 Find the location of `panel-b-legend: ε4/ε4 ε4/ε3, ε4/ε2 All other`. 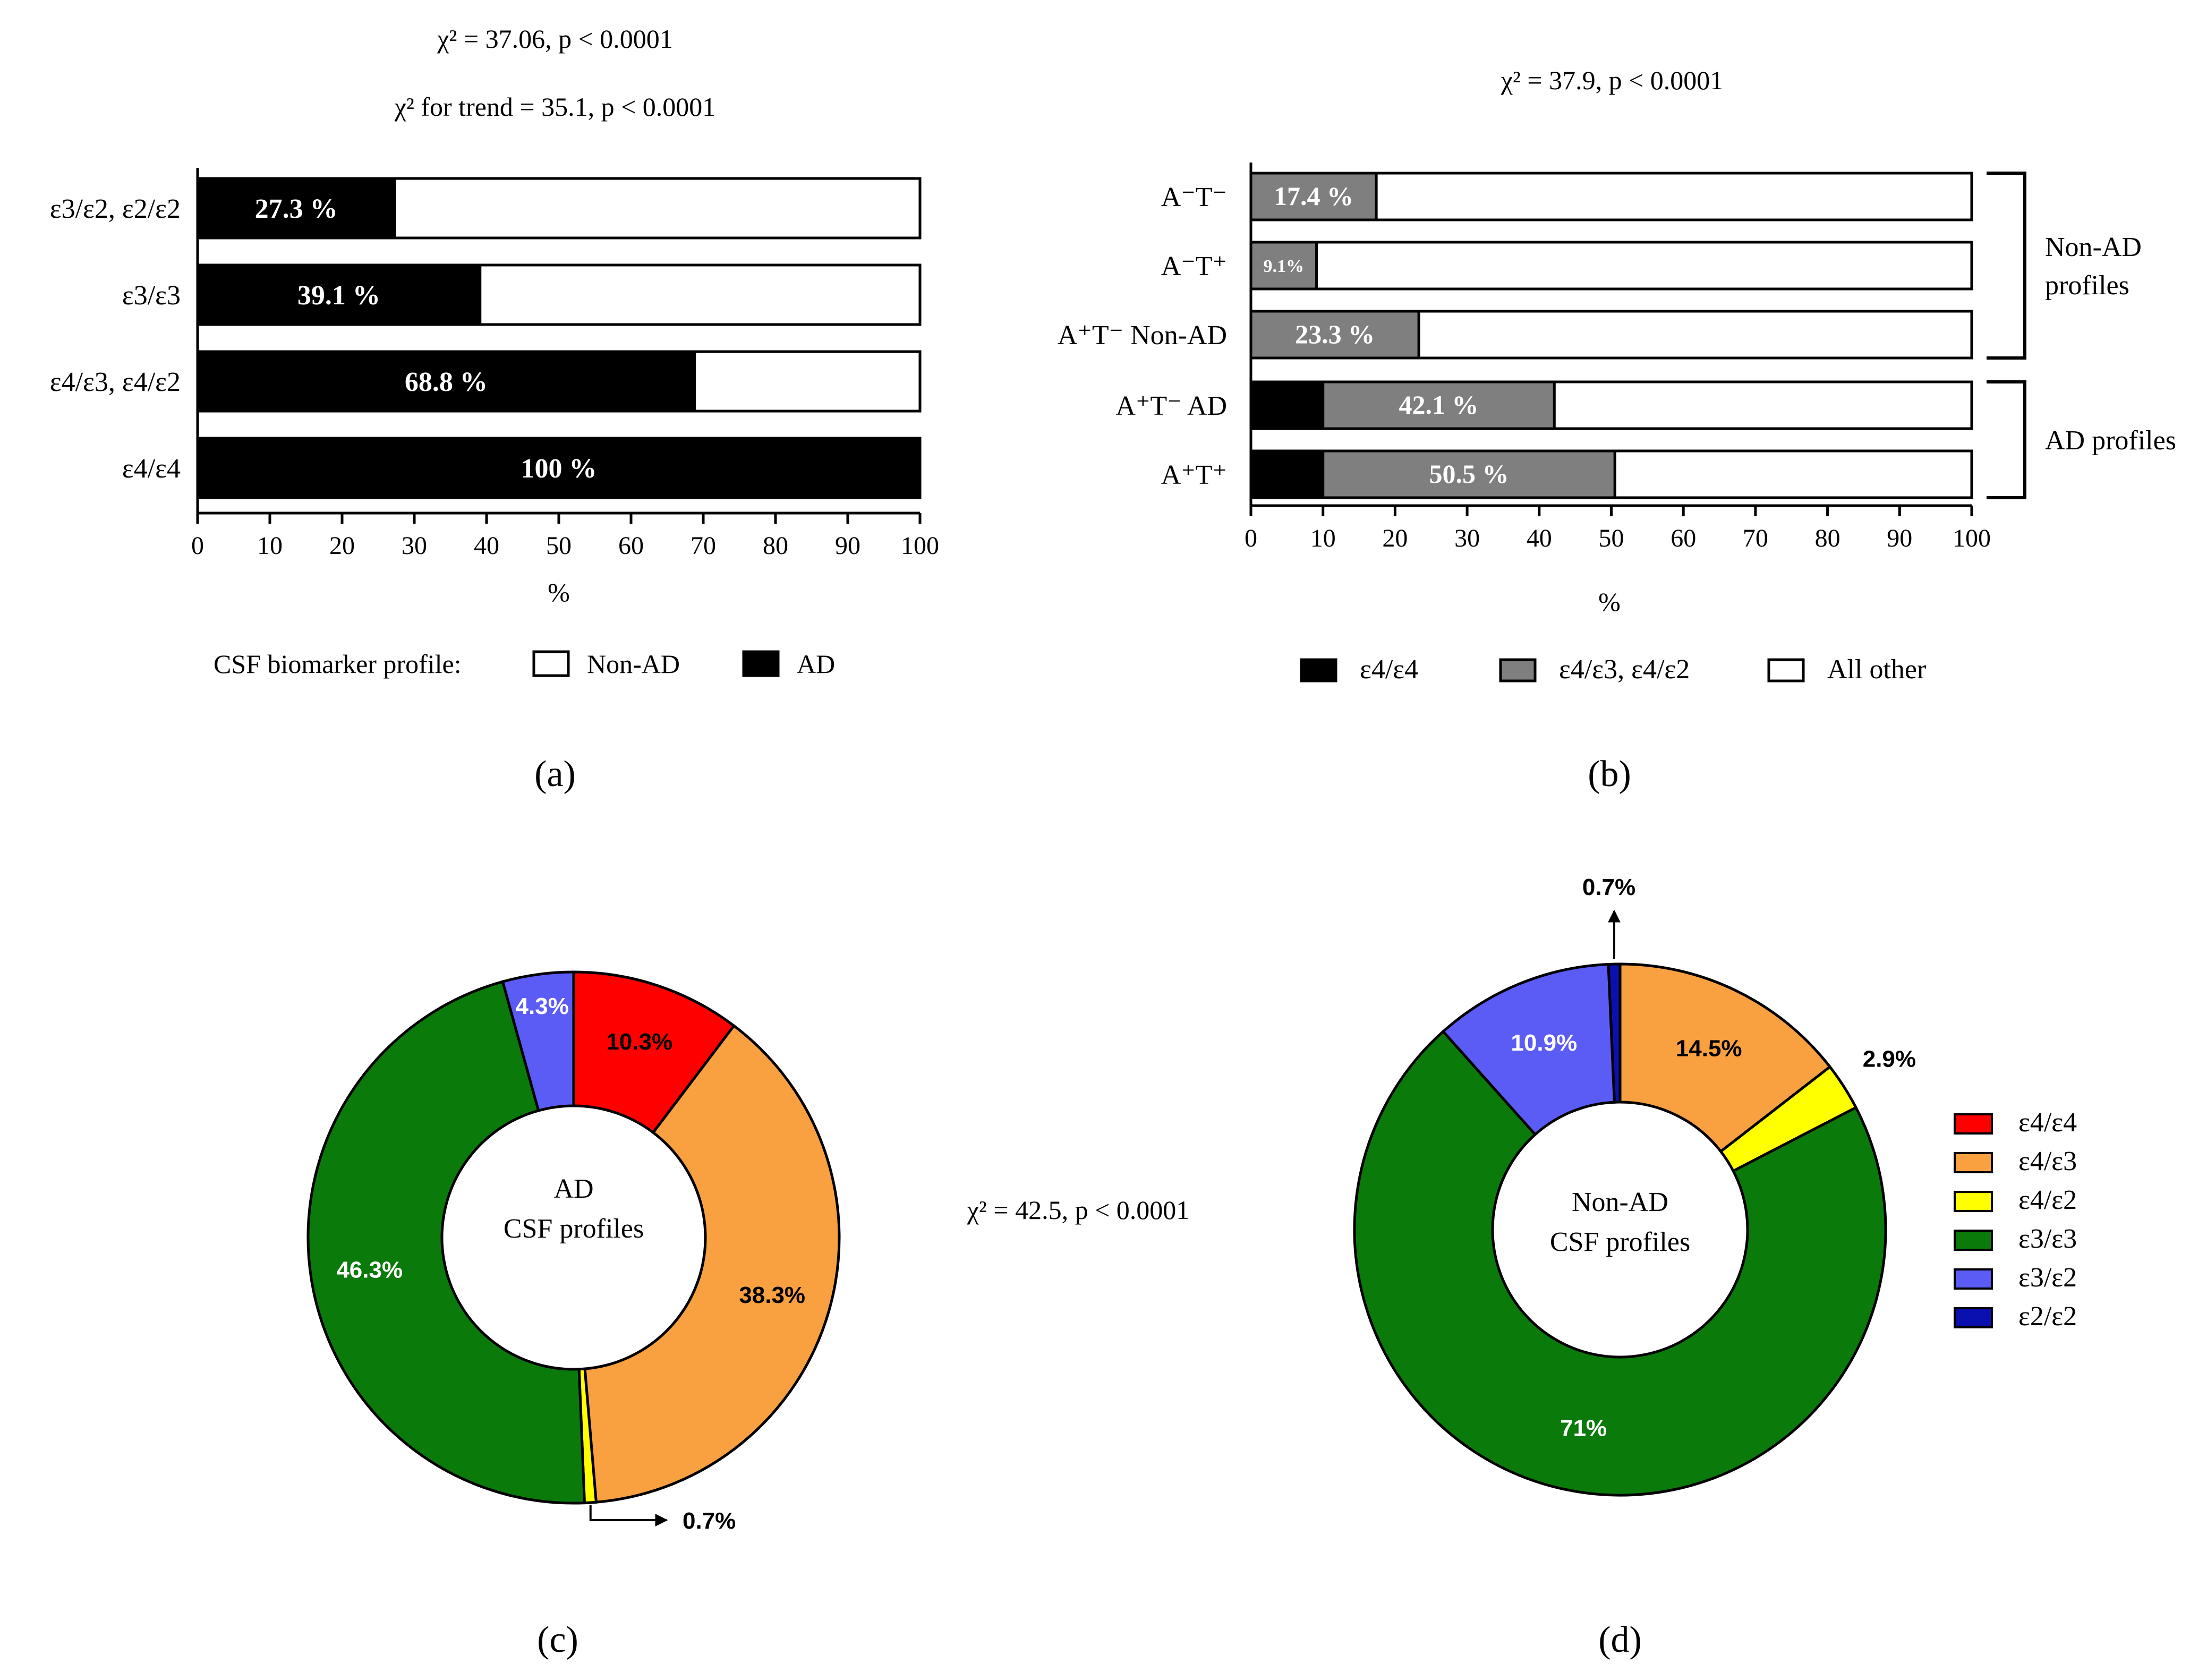

panel-b-legend: ε4/ε4 ε4/ε3, ε4/ε2 All other is located at coordinates (1613, 669).